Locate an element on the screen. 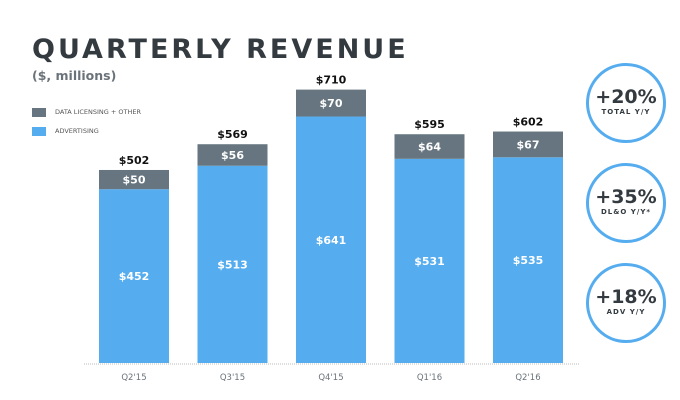  x-tick-label: Q2'15 is located at coordinates (133, 378).